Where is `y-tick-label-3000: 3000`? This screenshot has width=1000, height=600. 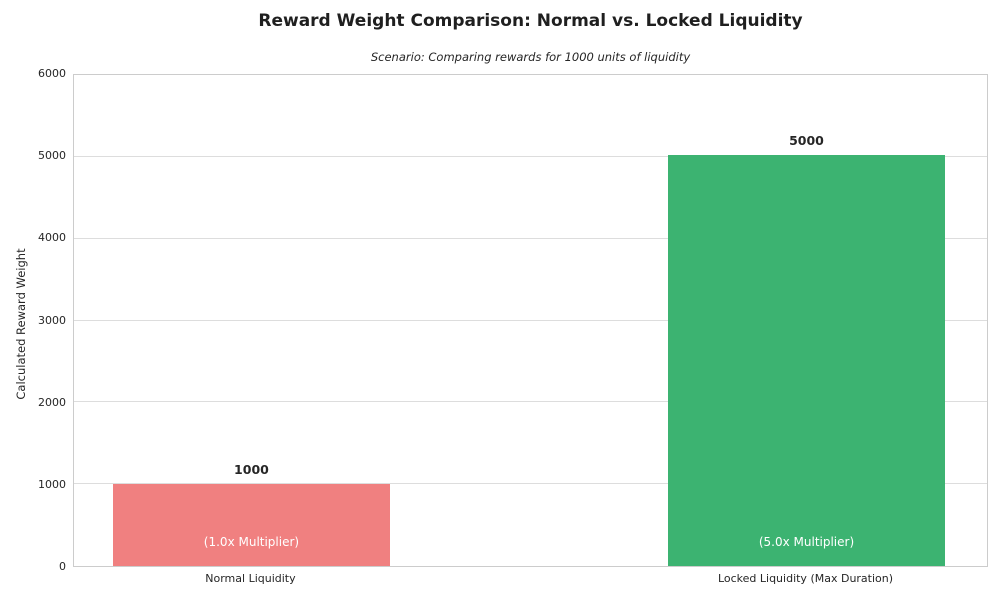
y-tick-label-3000: 3000 is located at coordinates (52, 320).